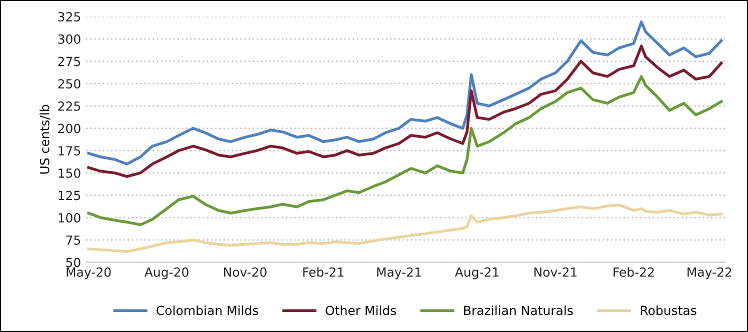 This screenshot has height=332, width=748. What do you see at coordinates (69, 195) in the screenshot?
I see `y-tick-label: 125` at bounding box center [69, 195].